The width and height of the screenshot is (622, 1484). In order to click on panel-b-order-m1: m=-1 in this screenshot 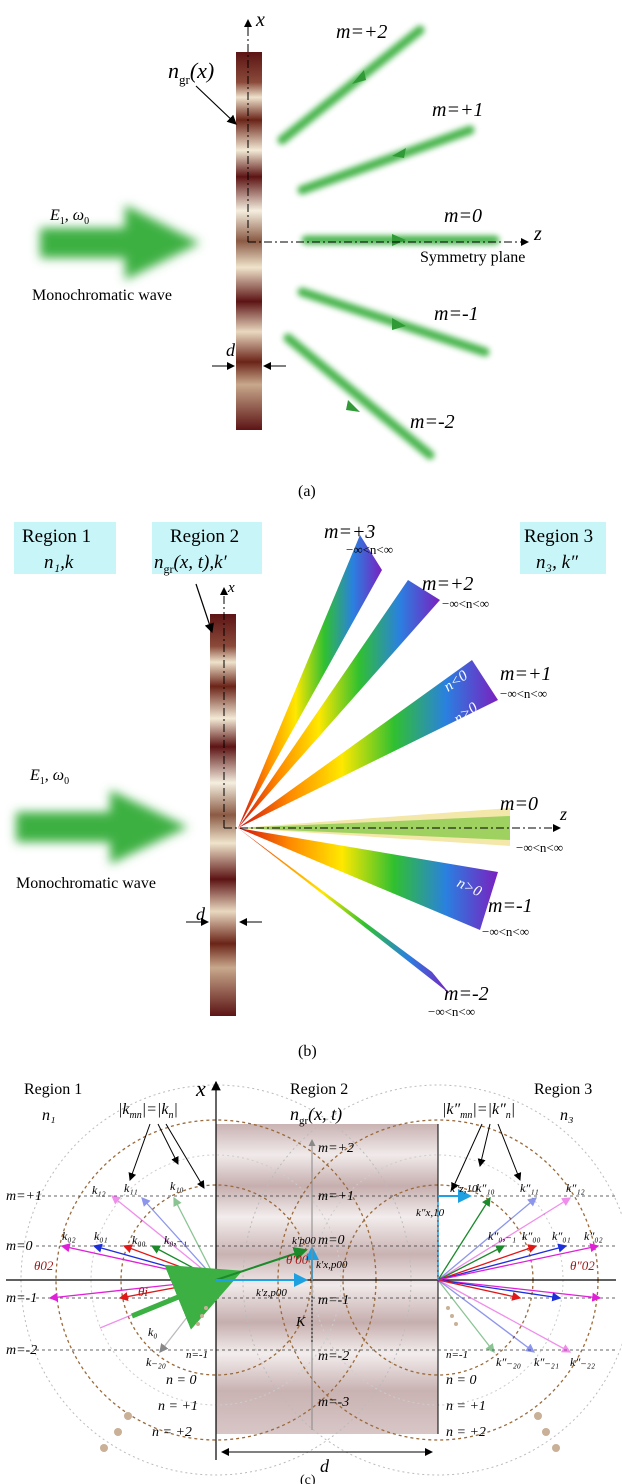, I will do `click(510, 906)`.